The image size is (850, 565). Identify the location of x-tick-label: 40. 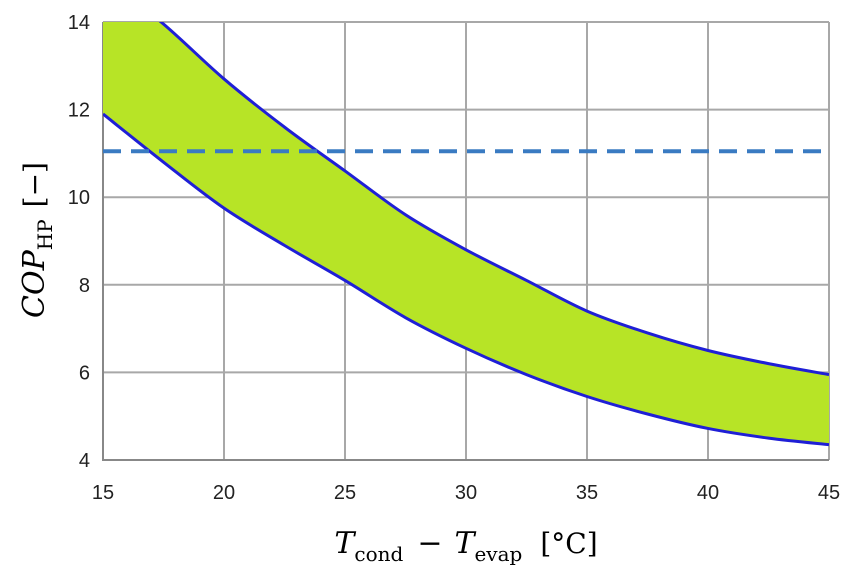
(708, 493).